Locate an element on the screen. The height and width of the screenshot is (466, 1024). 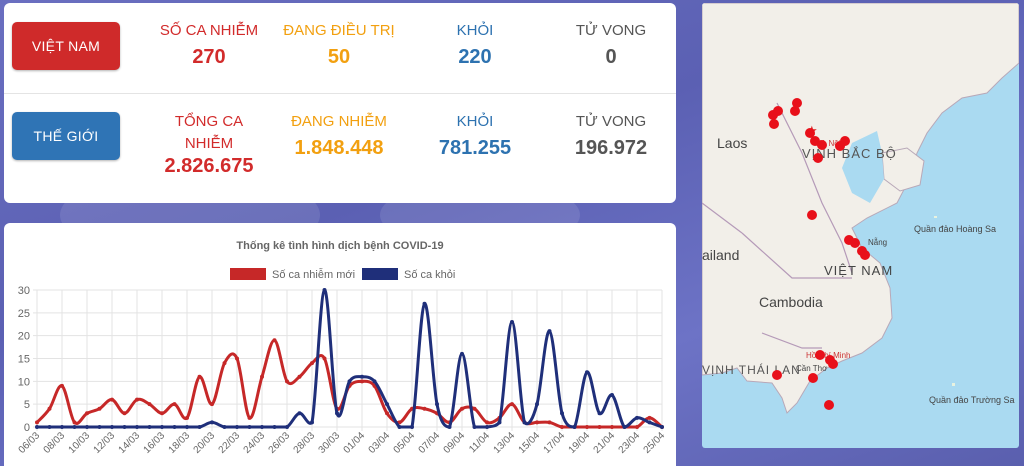
vietnam-button: VIỆT NAM is located at coordinates (66, 46).